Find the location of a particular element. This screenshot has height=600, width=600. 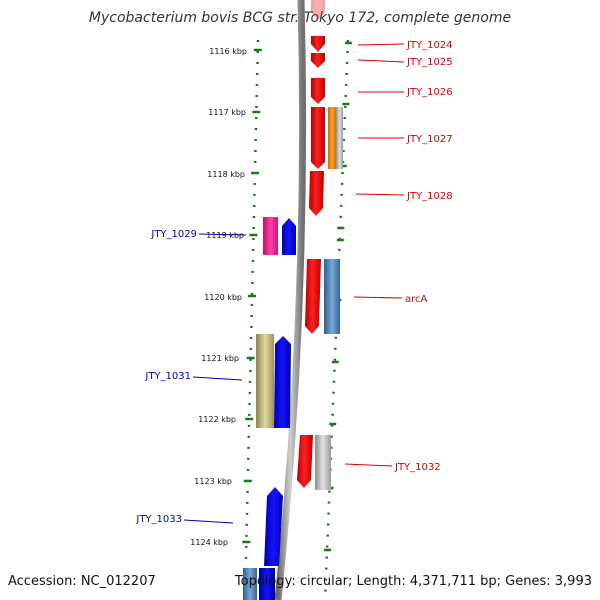

gene-label-jty-1026: JTY_1026 is located at coordinates (429, 92).